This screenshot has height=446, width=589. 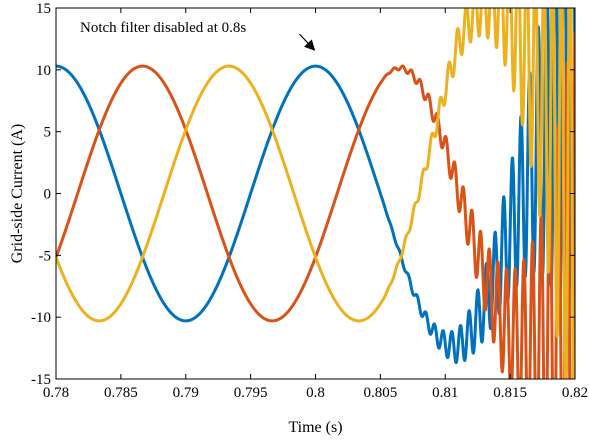 I want to click on y-tick-label: 10, so click(x=43, y=71).